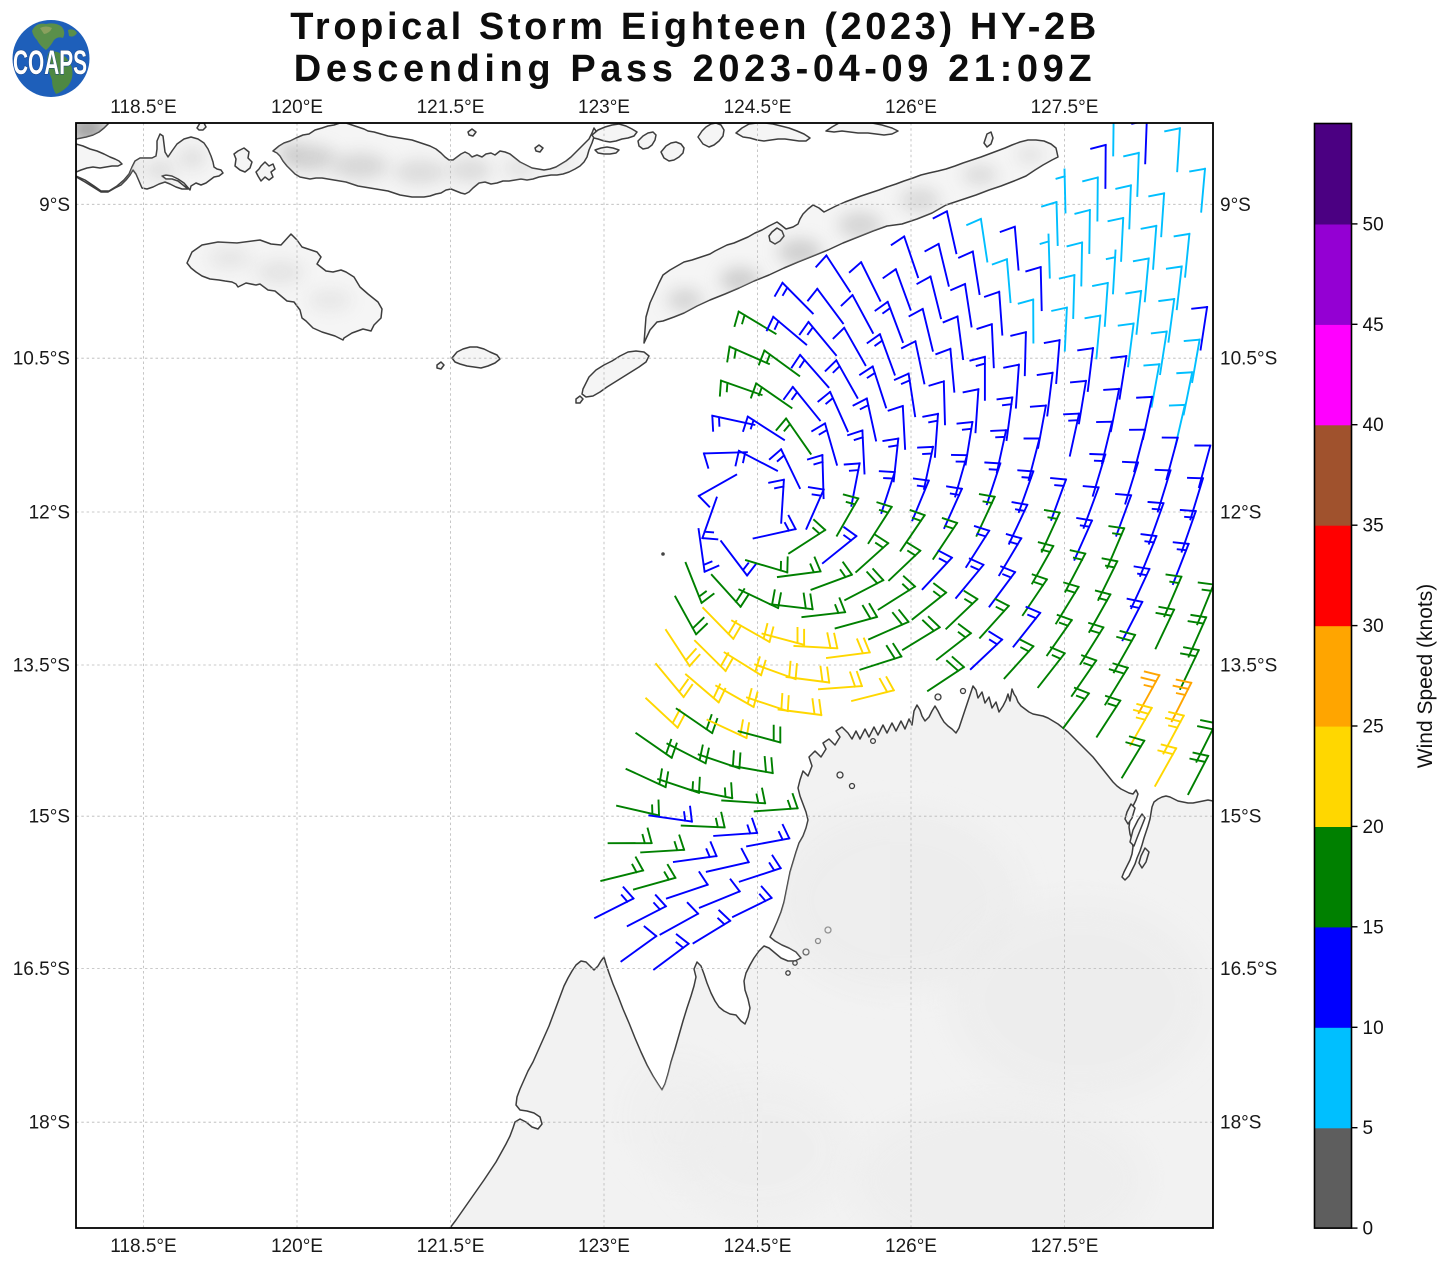 This screenshot has height=1269, width=1451. I want to click on svg-text: 10, so click(1373, 1028).